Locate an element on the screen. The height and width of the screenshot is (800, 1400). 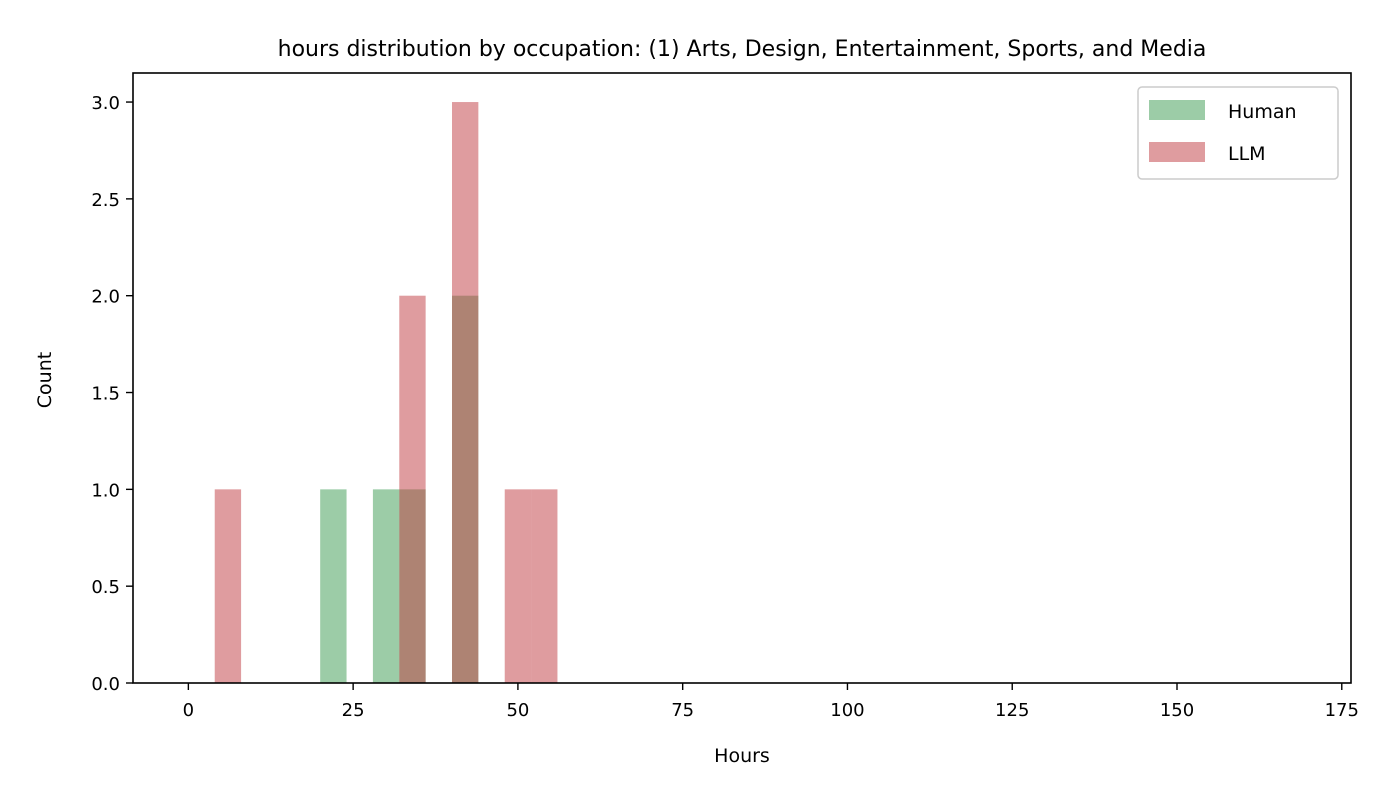
y-axis: 0.0 0.5 1.0 1.5 2.0 2.5 3.0 is located at coordinates (112, 394).